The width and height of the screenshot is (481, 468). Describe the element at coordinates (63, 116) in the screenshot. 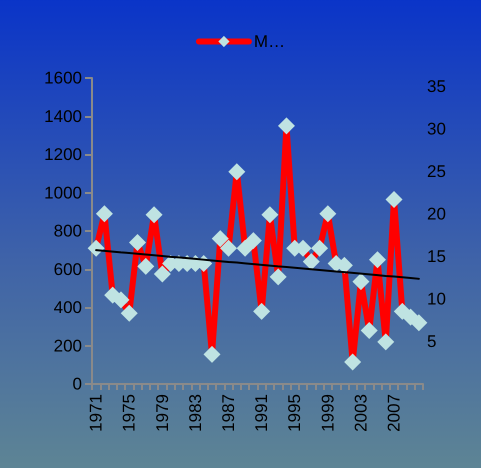

I see `y-tick-label: 1400` at that location.